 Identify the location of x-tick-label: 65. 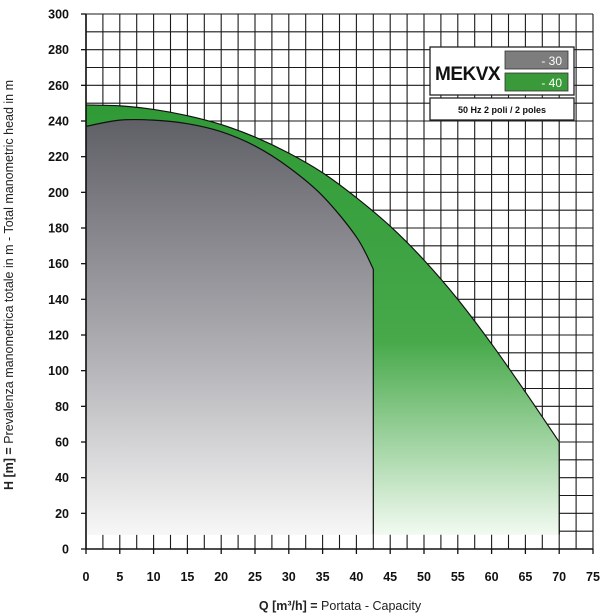
(525, 577).